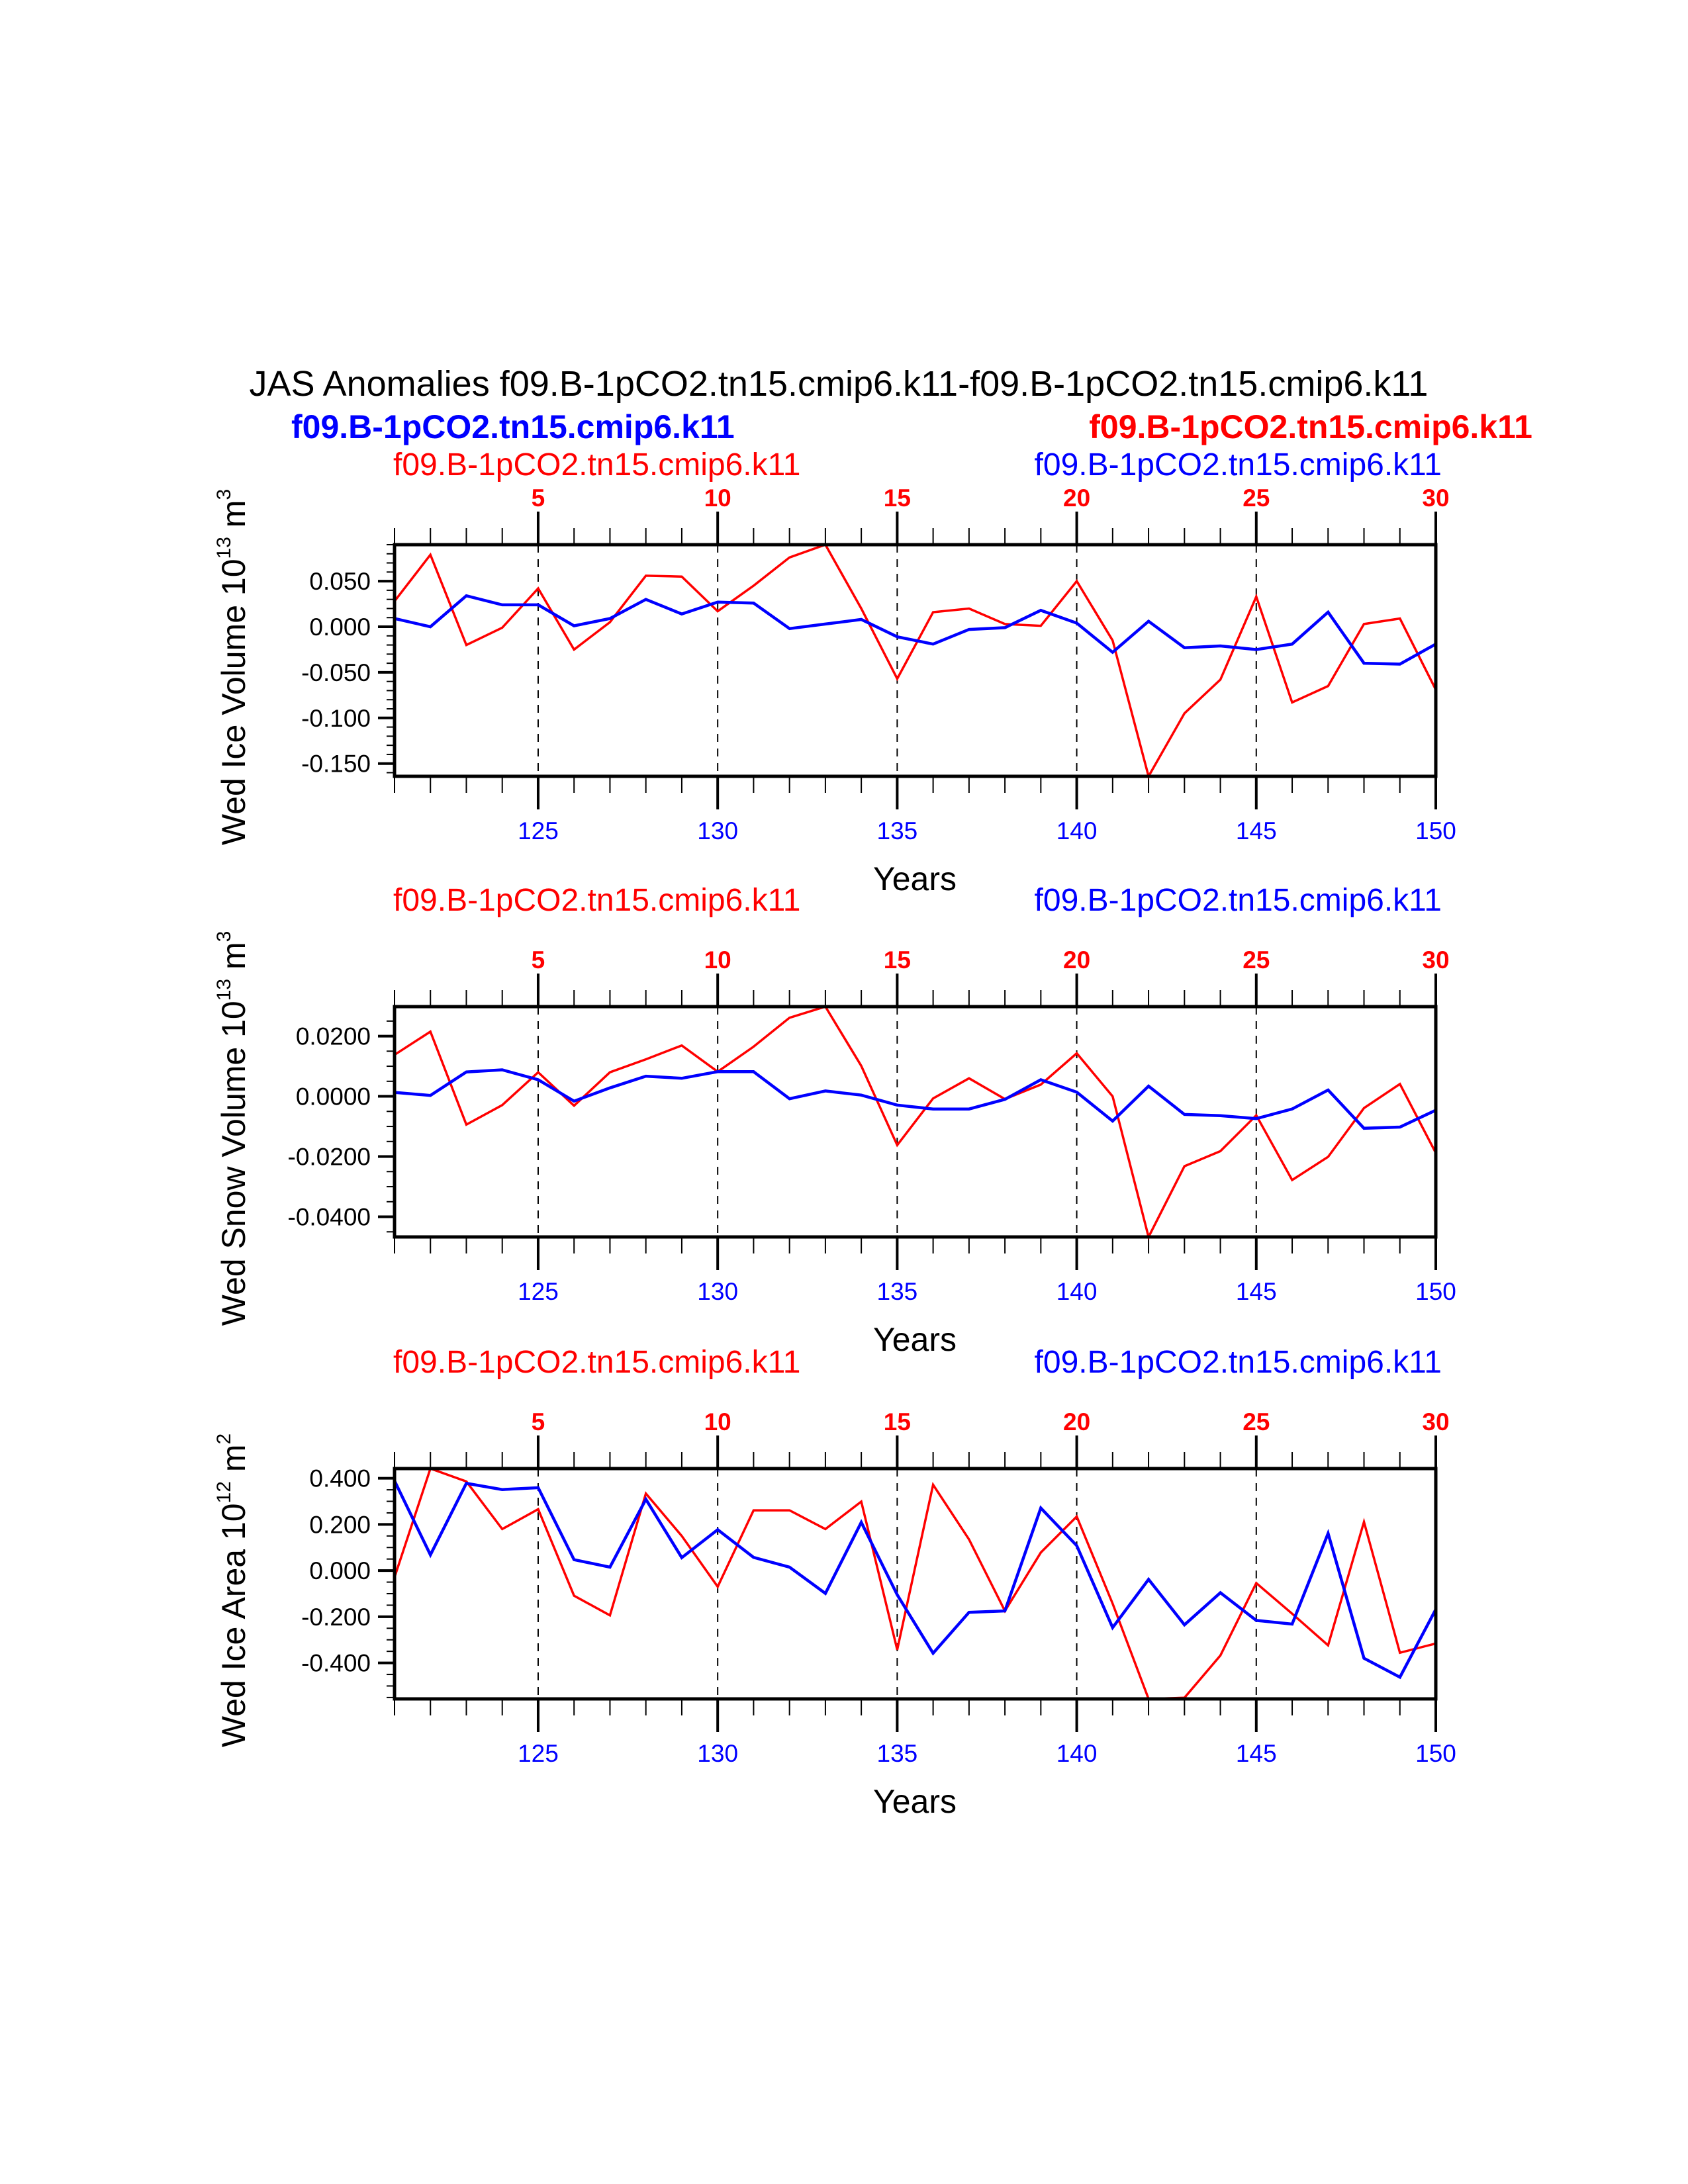 This screenshot has width=1688, height=2184. What do you see at coordinates (336, 765) in the screenshot?
I see `y-tick-label: -0.150` at bounding box center [336, 765].